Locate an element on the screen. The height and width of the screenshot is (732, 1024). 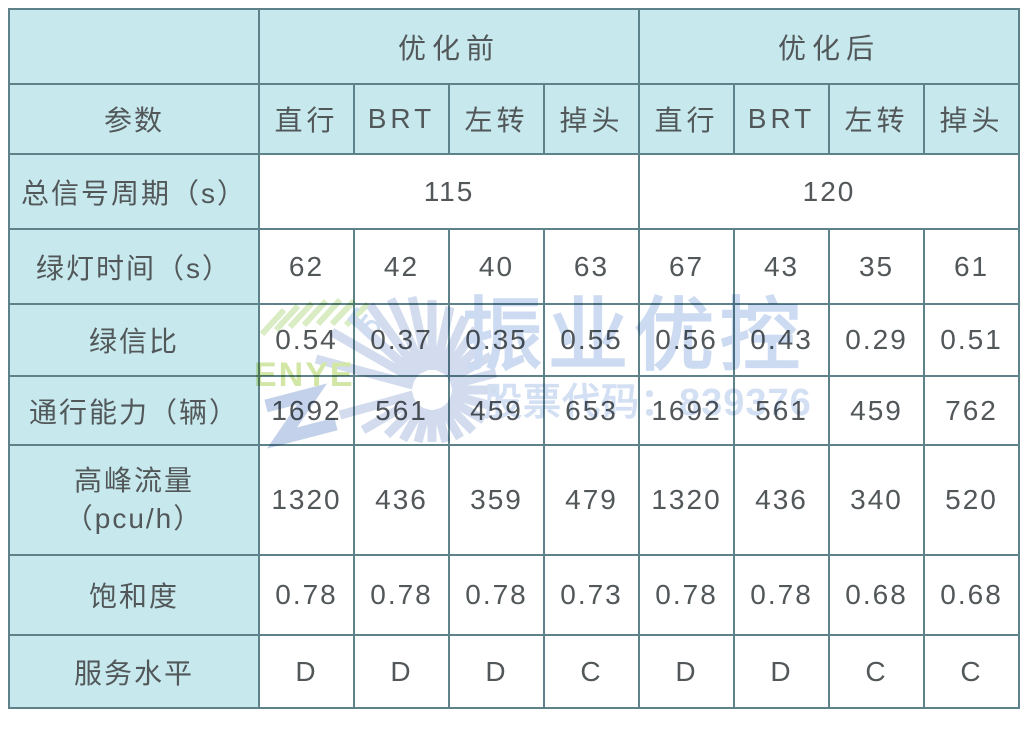
group-header-row: 优化前 优化后 is located at coordinates (514, 46).